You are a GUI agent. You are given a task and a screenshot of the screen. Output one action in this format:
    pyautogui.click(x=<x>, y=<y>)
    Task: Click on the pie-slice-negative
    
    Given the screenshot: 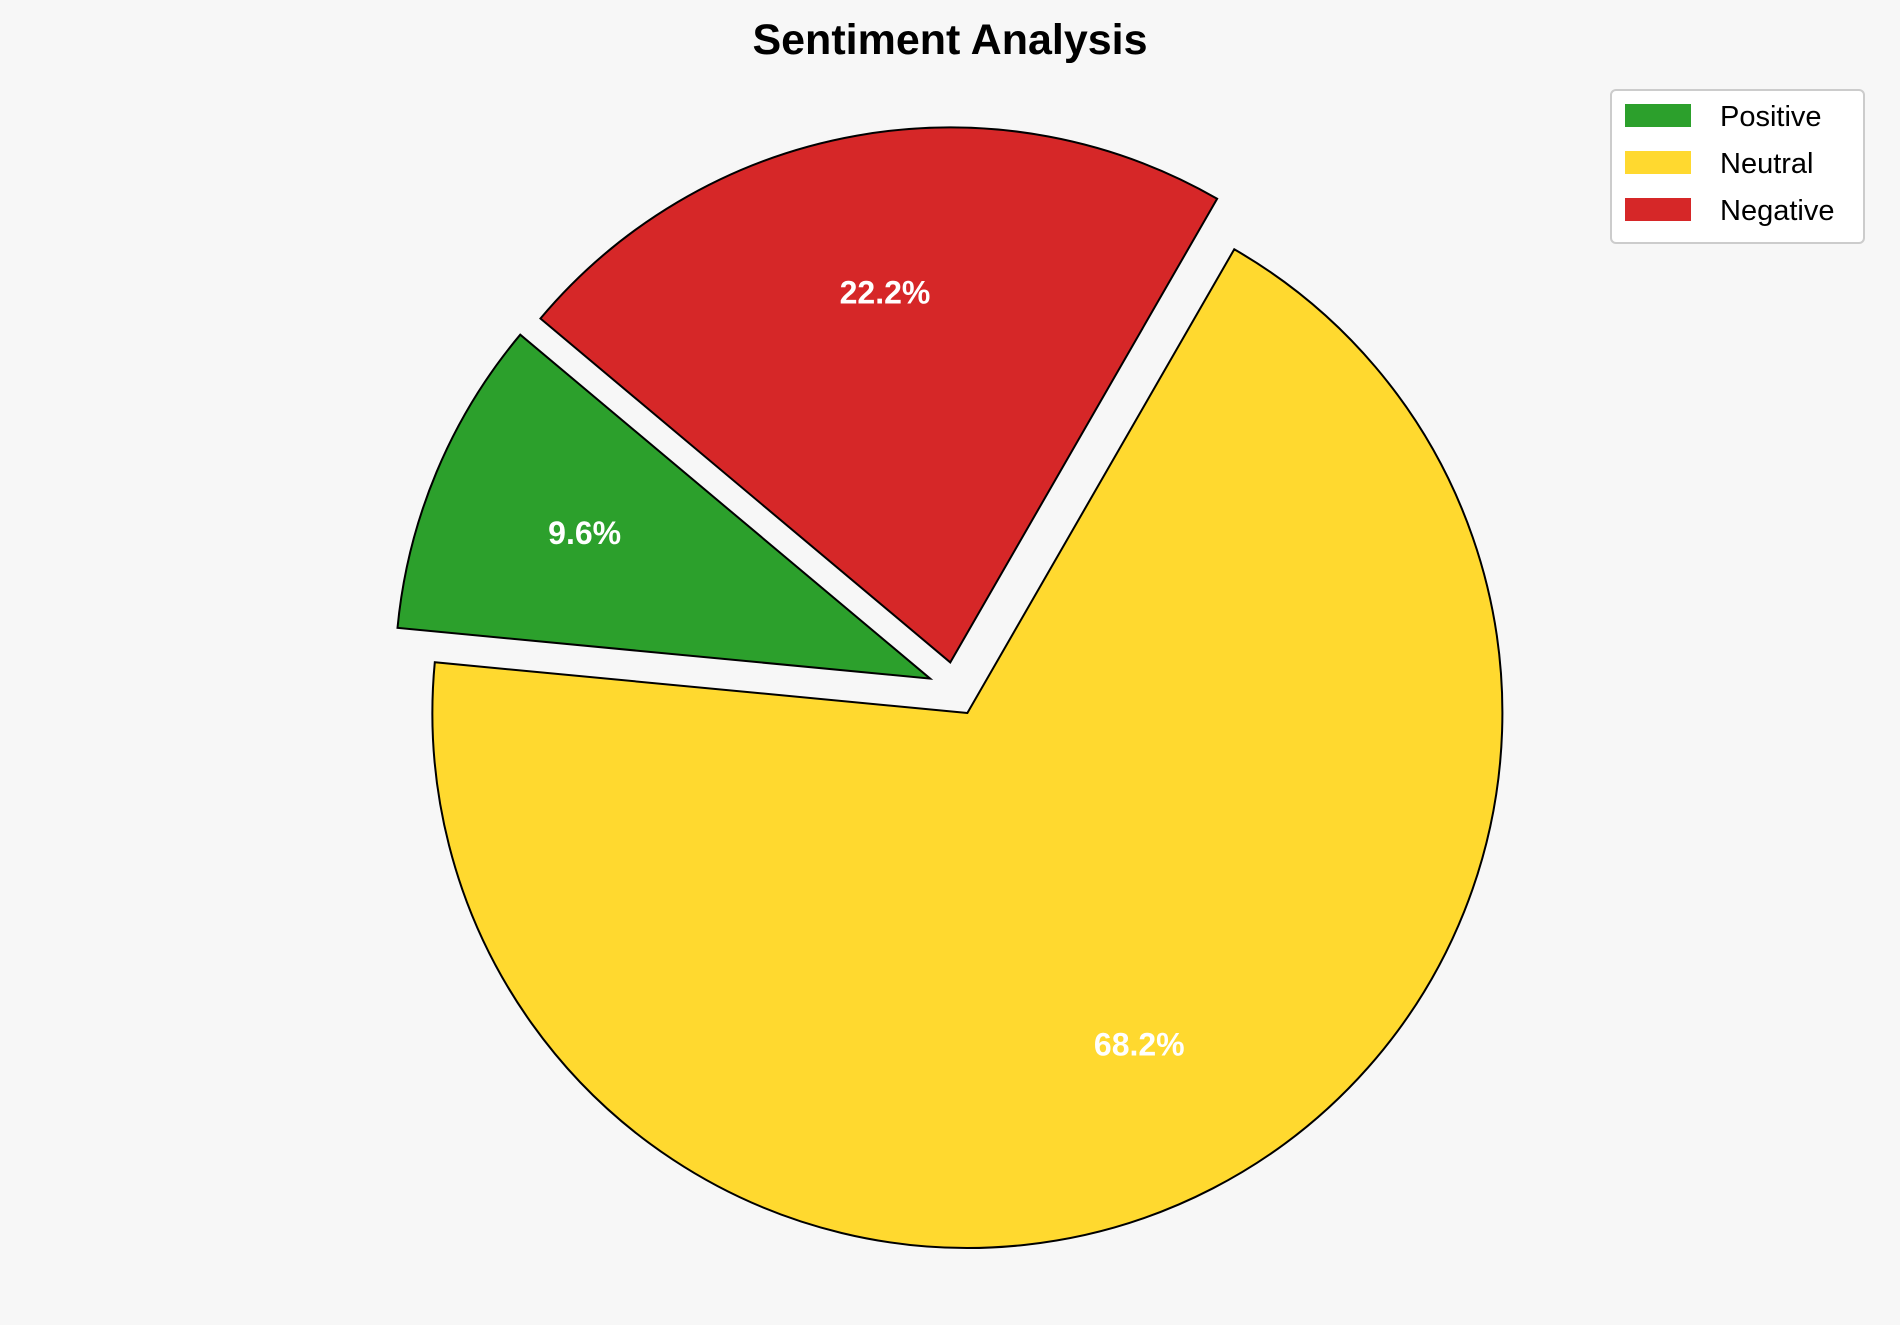 What is the action you would take?
    pyautogui.click(x=879, y=395)
    